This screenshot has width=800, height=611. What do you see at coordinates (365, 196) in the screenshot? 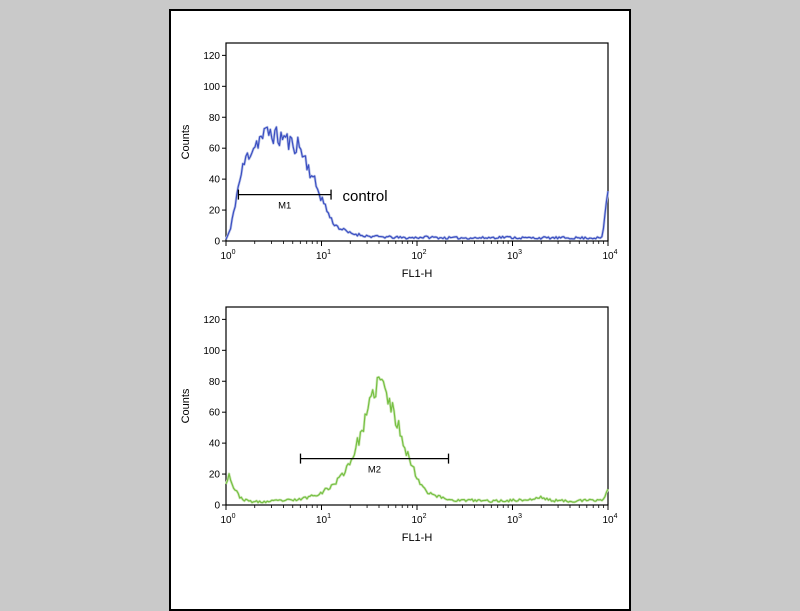
I see `annotation-text: control` at bounding box center [365, 196].